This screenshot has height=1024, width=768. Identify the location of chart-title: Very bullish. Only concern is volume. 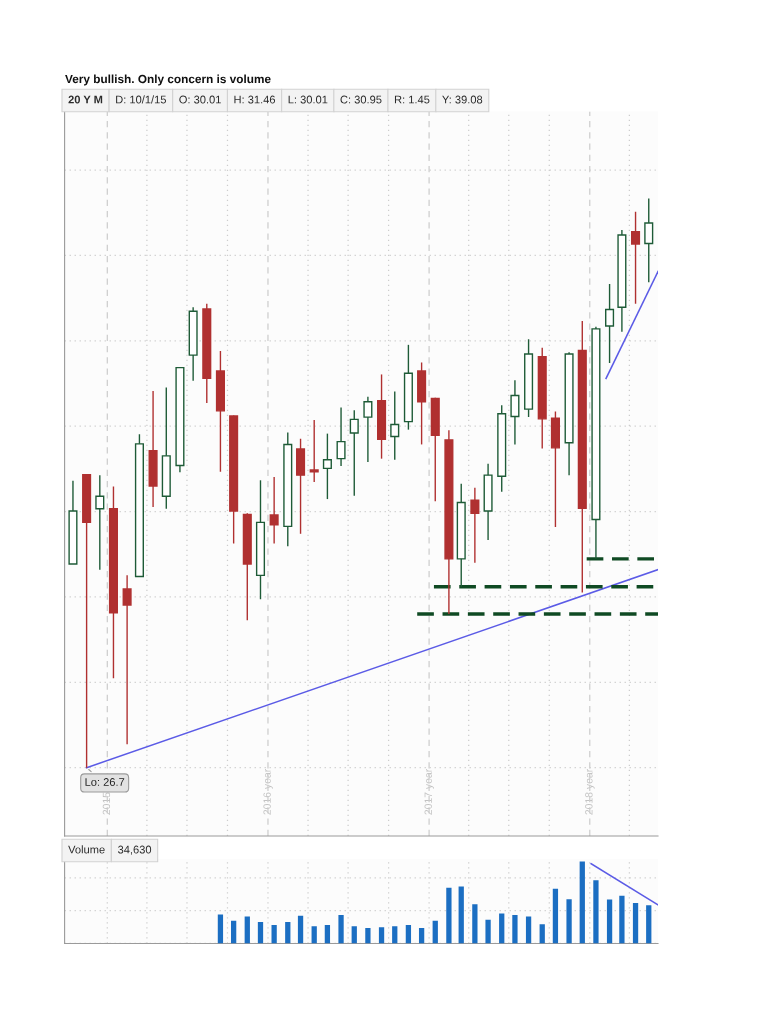
(168, 80).